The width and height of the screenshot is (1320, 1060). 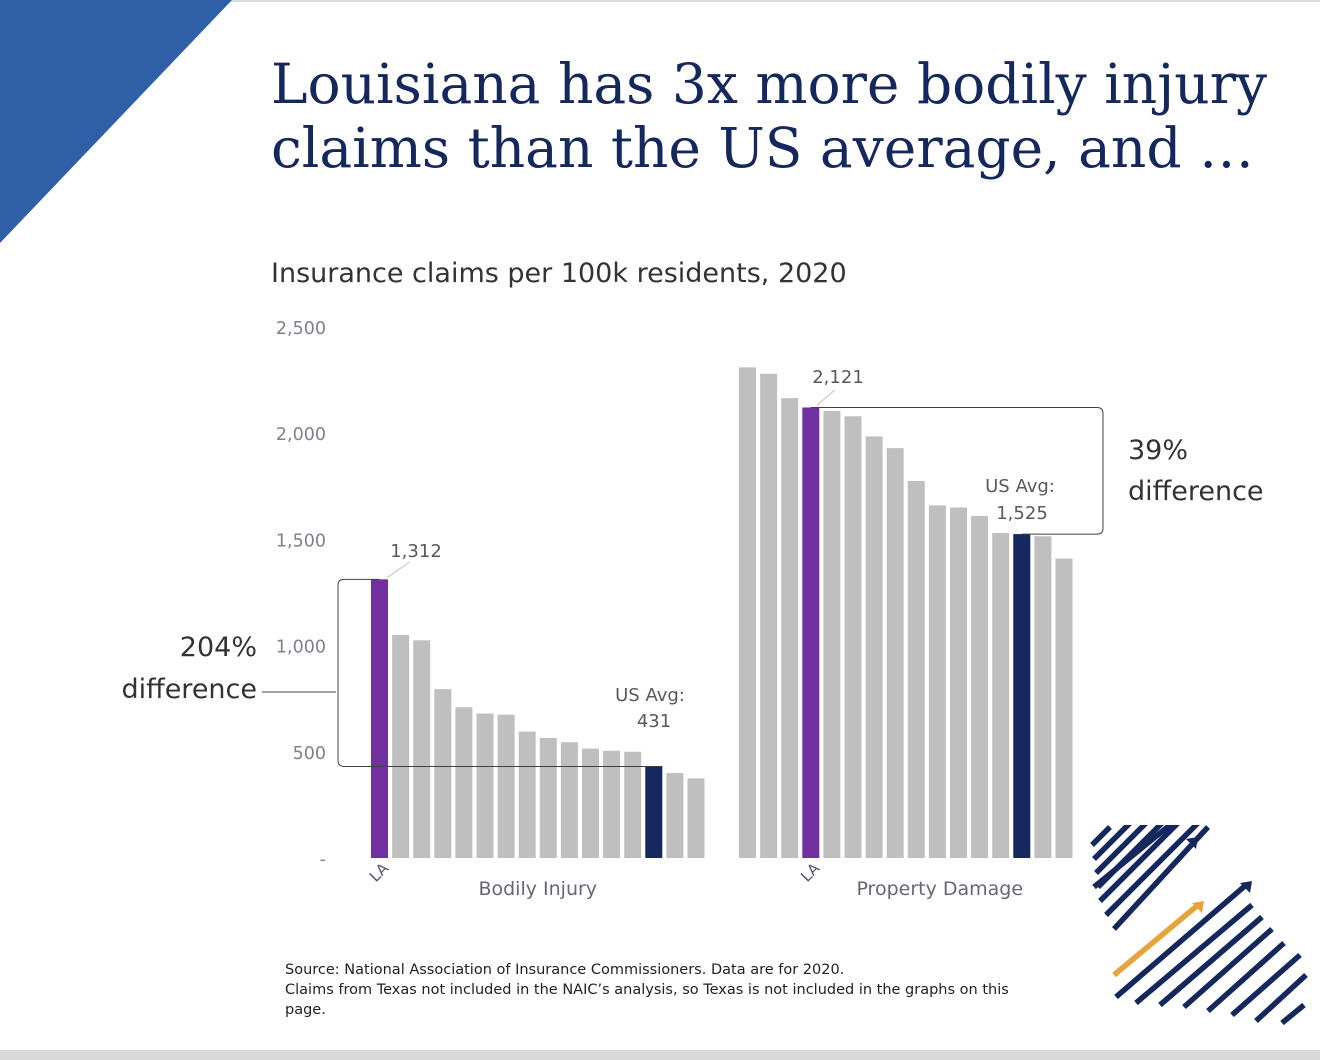 What do you see at coordinates (116, 121) in the screenshot?
I see `corner-accent-triangle` at bounding box center [116, 121].